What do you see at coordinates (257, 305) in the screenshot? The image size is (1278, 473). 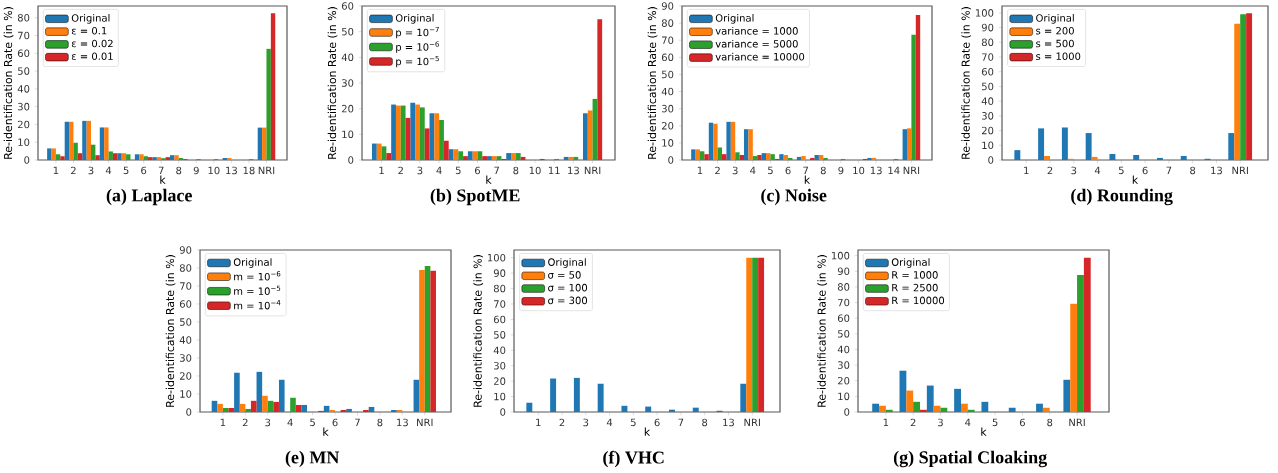 I see `legend-label: m = 10$^{−4}$` at bounding box center [257, 305].